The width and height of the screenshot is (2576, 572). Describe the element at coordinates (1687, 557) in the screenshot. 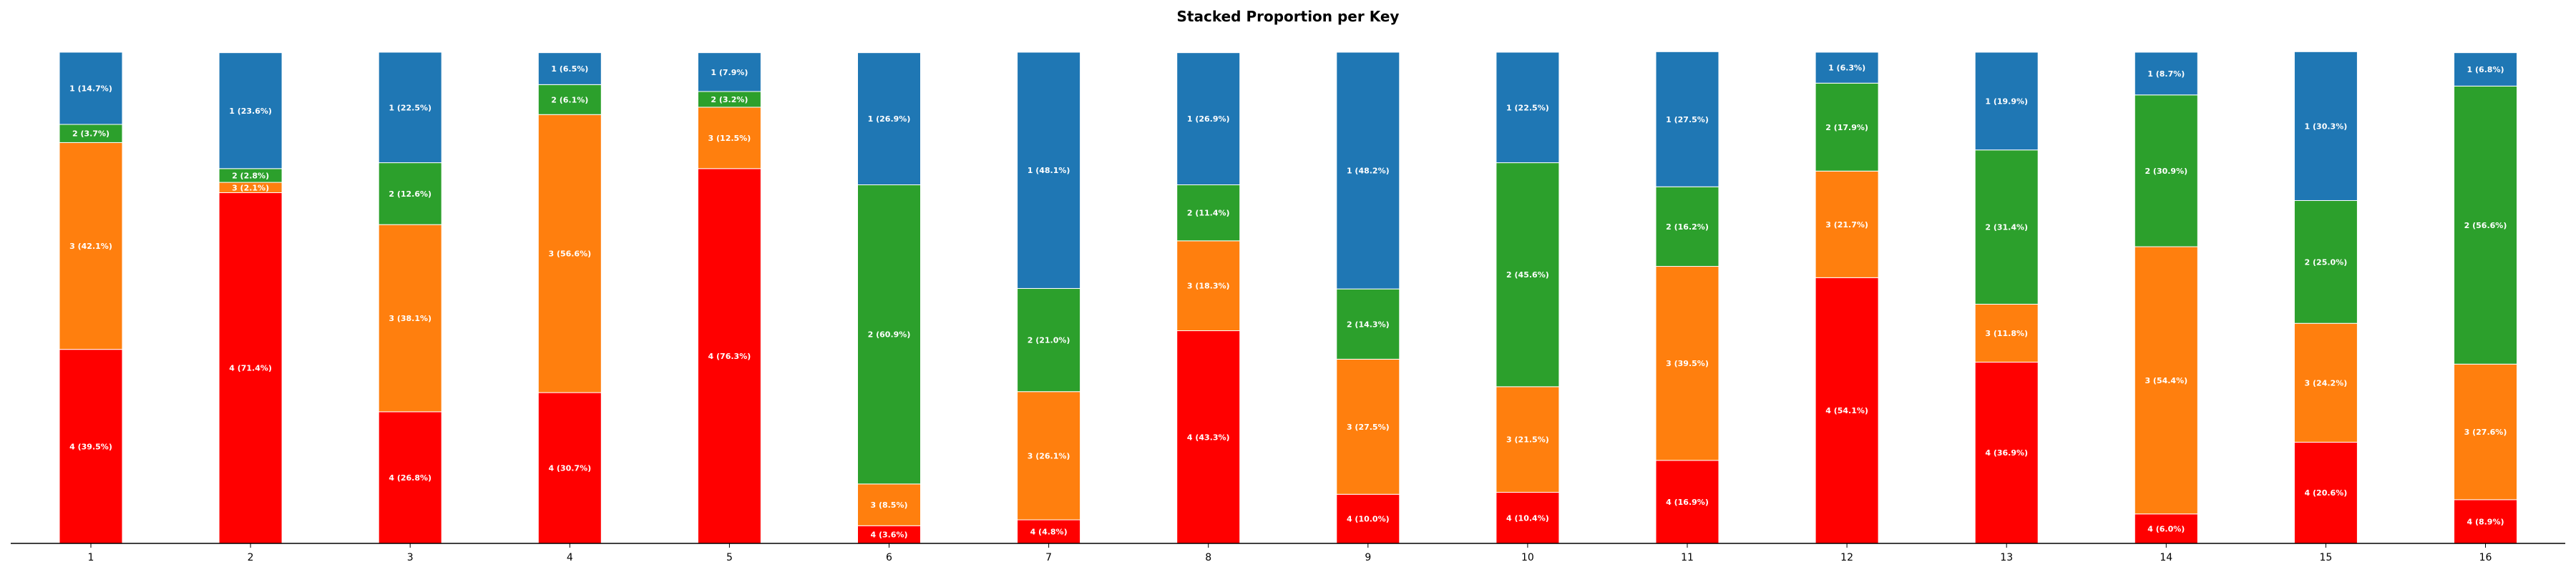

I see `x-tick-label-11: 11` at that location.